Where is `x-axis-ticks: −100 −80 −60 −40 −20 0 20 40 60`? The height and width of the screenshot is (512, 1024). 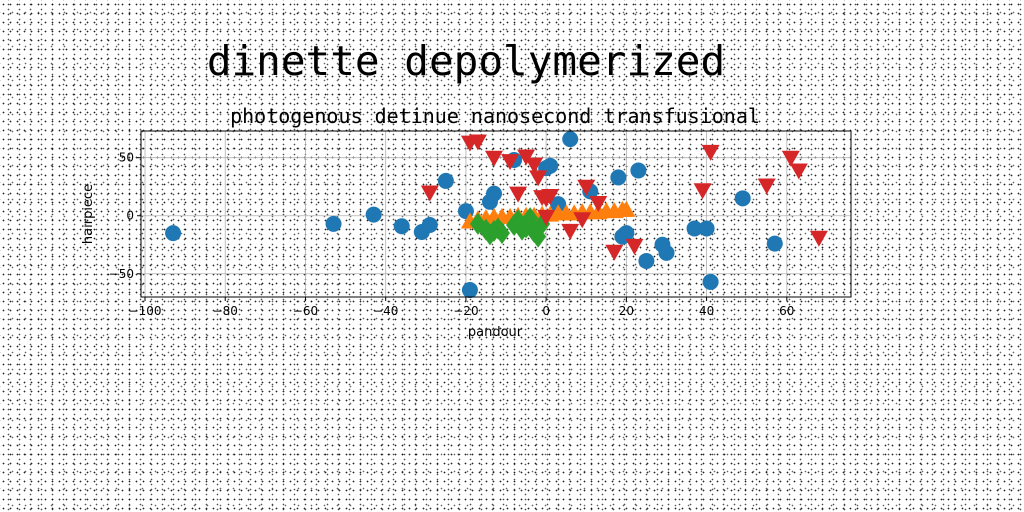
x-axis-ticks: −100 −80 −60 −40 −20 0 20 40 60 is located at coordinates (461, 307).